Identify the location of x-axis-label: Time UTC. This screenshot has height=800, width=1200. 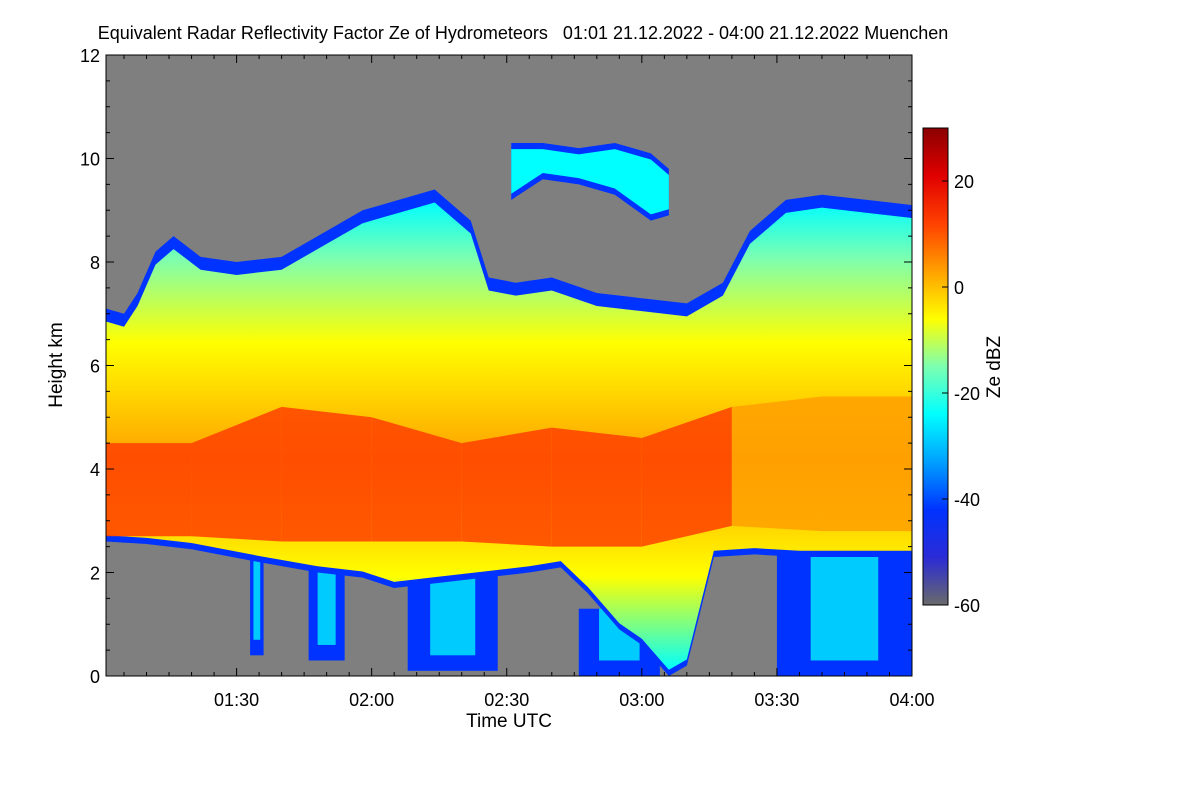
(509, 721).